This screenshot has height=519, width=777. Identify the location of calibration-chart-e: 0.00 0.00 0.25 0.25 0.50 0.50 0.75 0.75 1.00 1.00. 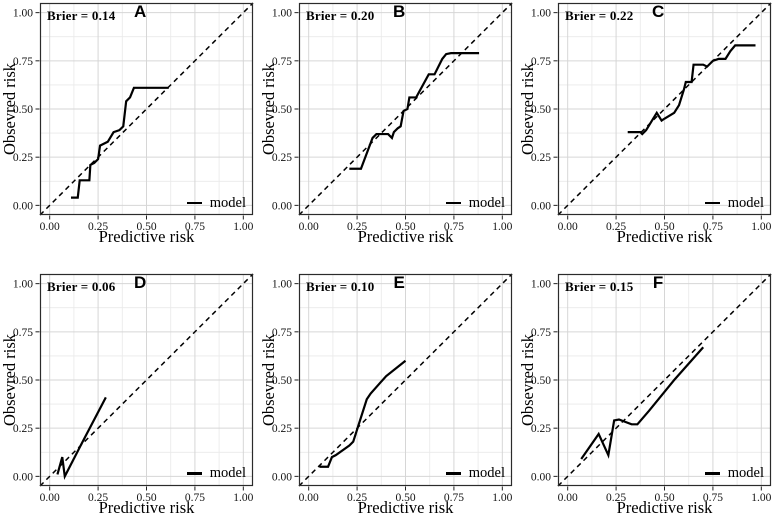
(392, 388).